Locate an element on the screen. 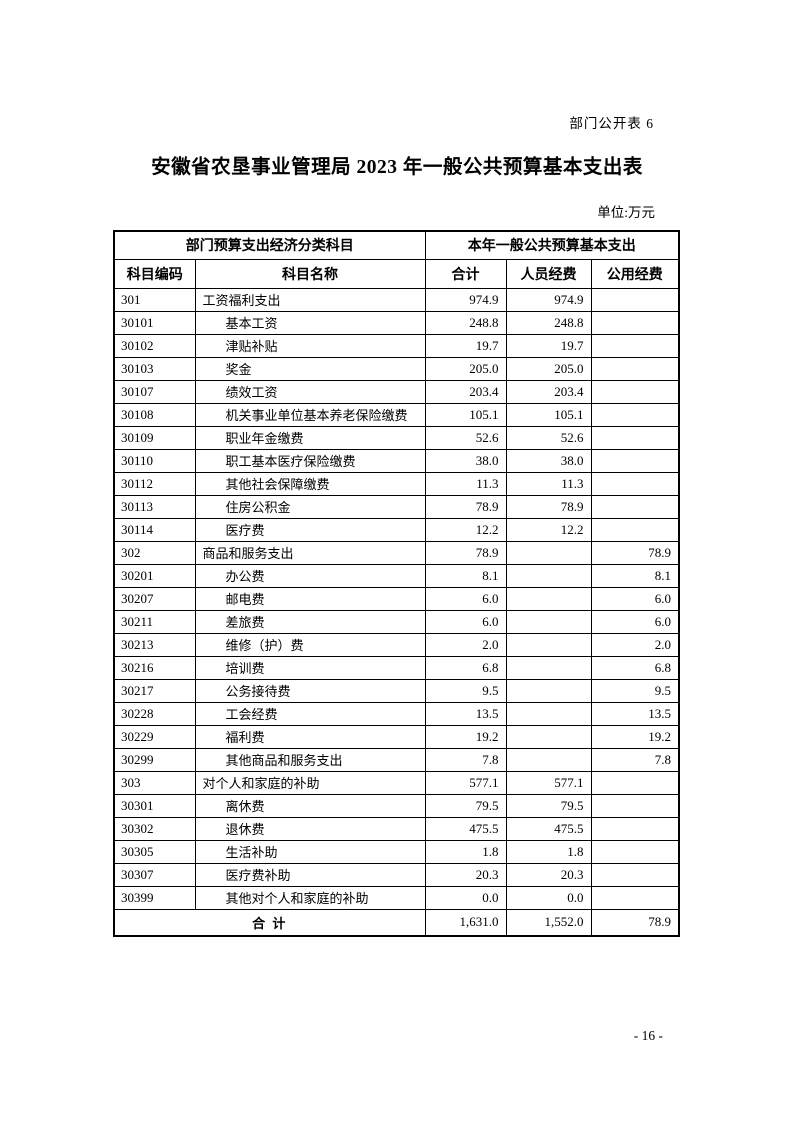  table-row: 30217 公务接待费 9.5 9.5 is located at coordinates (396, 690).